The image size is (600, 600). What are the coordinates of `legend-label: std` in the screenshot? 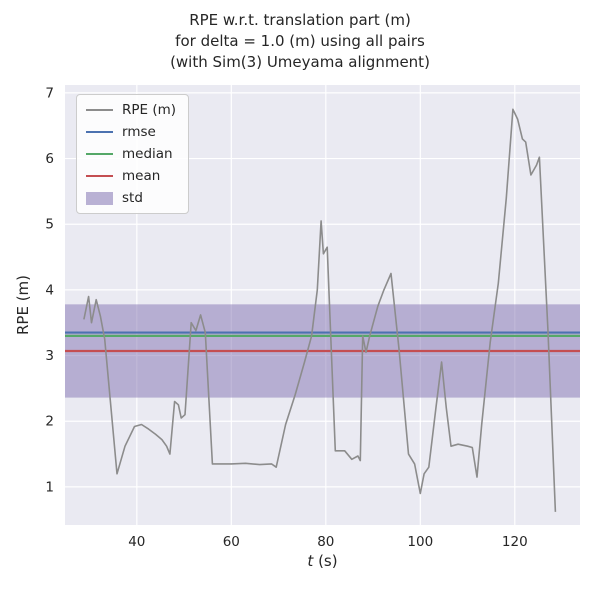 It's located at (132, 198).